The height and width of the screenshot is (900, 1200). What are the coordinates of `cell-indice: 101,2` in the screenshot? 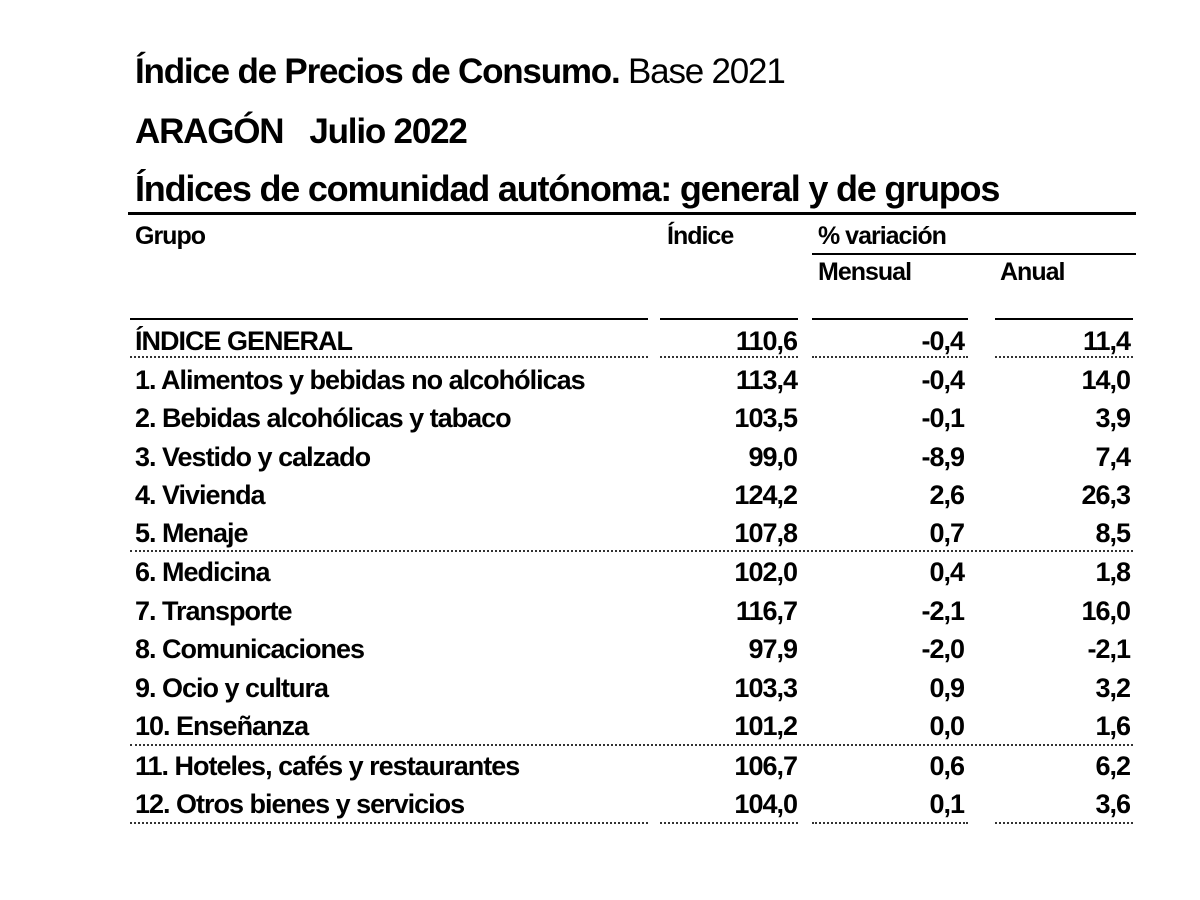 It's located at (766, 726).